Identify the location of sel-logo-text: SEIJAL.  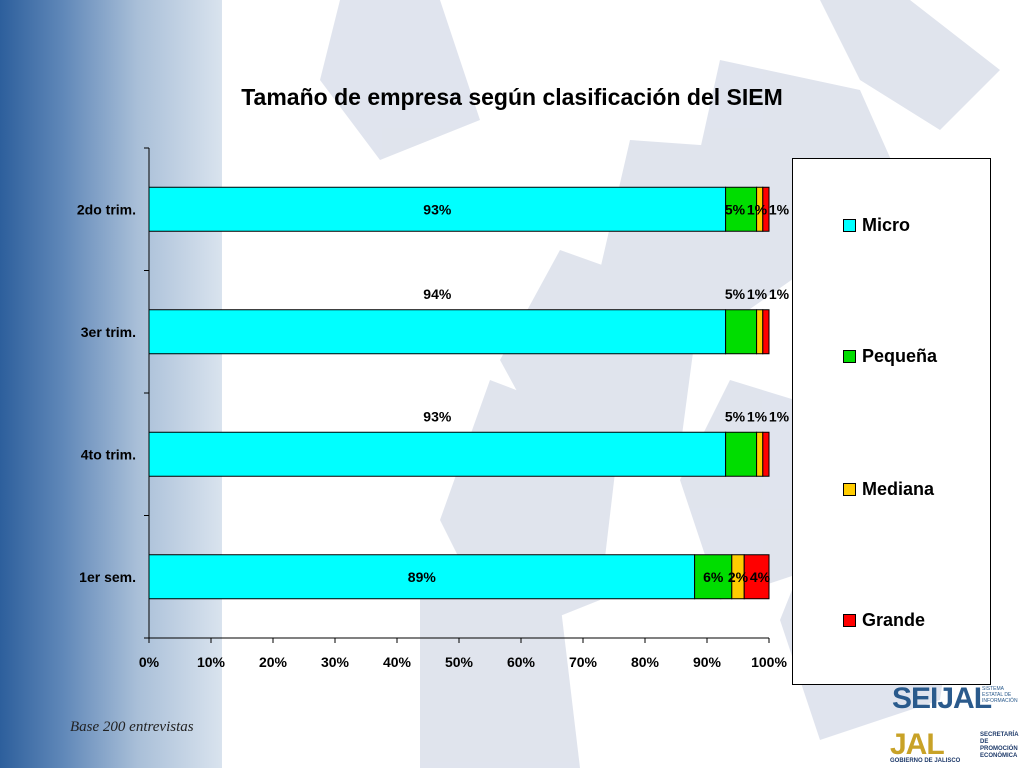
(942, 698).